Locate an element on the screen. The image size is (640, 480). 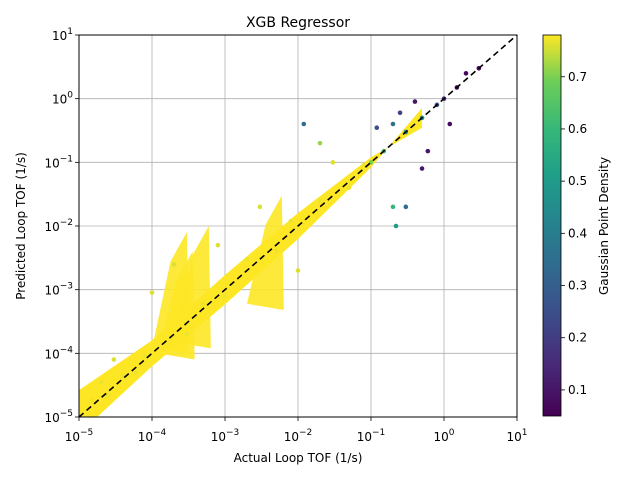
y-tick-label: 10⁰ is located at coordinates (62, 99).